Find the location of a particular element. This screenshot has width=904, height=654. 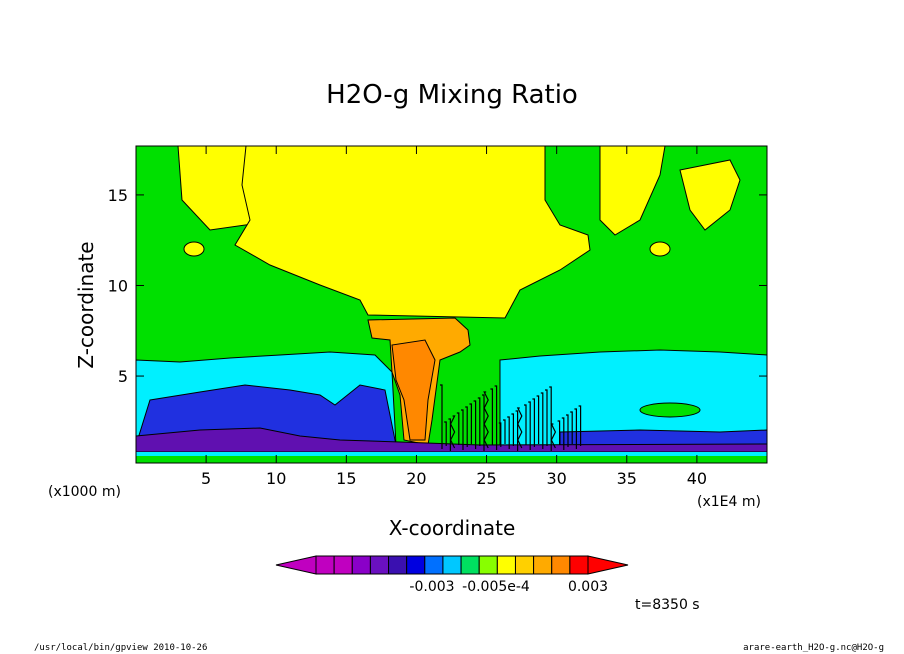

footer-right: arare-earth_H2O-g.nc@H2O-g is located at coordinates (813, 648).